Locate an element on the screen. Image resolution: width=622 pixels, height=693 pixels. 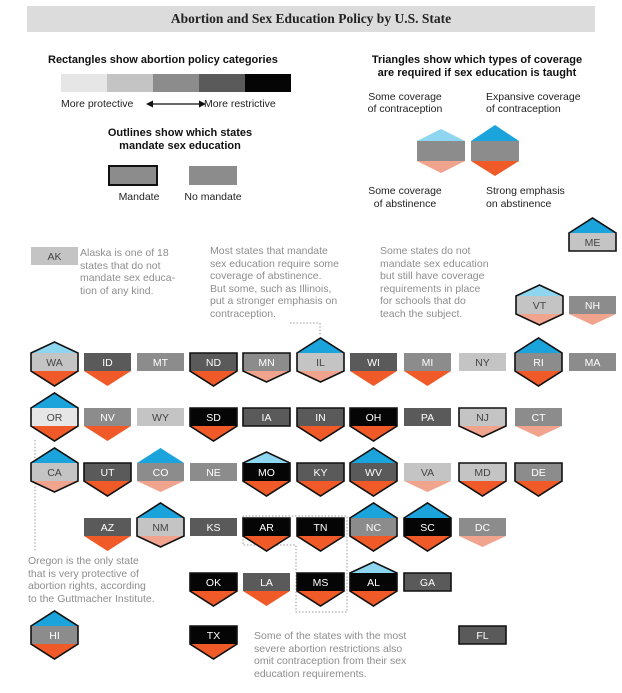
state-label: KY is located at coordinates (320, 473).